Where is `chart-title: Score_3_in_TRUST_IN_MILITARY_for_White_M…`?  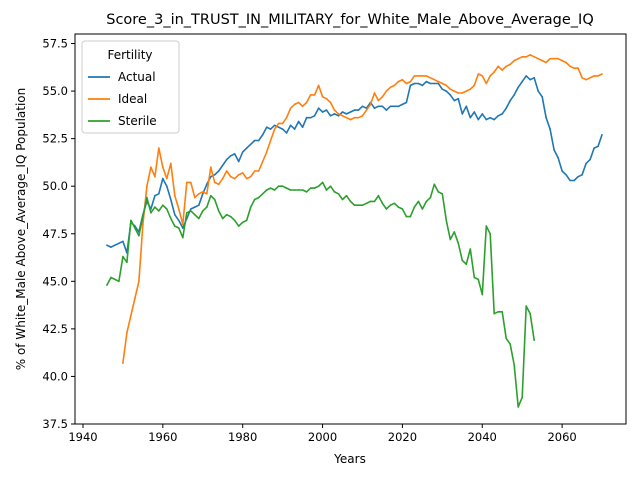 chart-title: Score_3_in_TRUST_IN_MILITARY_for_White_M… is located at coordinates (350, 20).